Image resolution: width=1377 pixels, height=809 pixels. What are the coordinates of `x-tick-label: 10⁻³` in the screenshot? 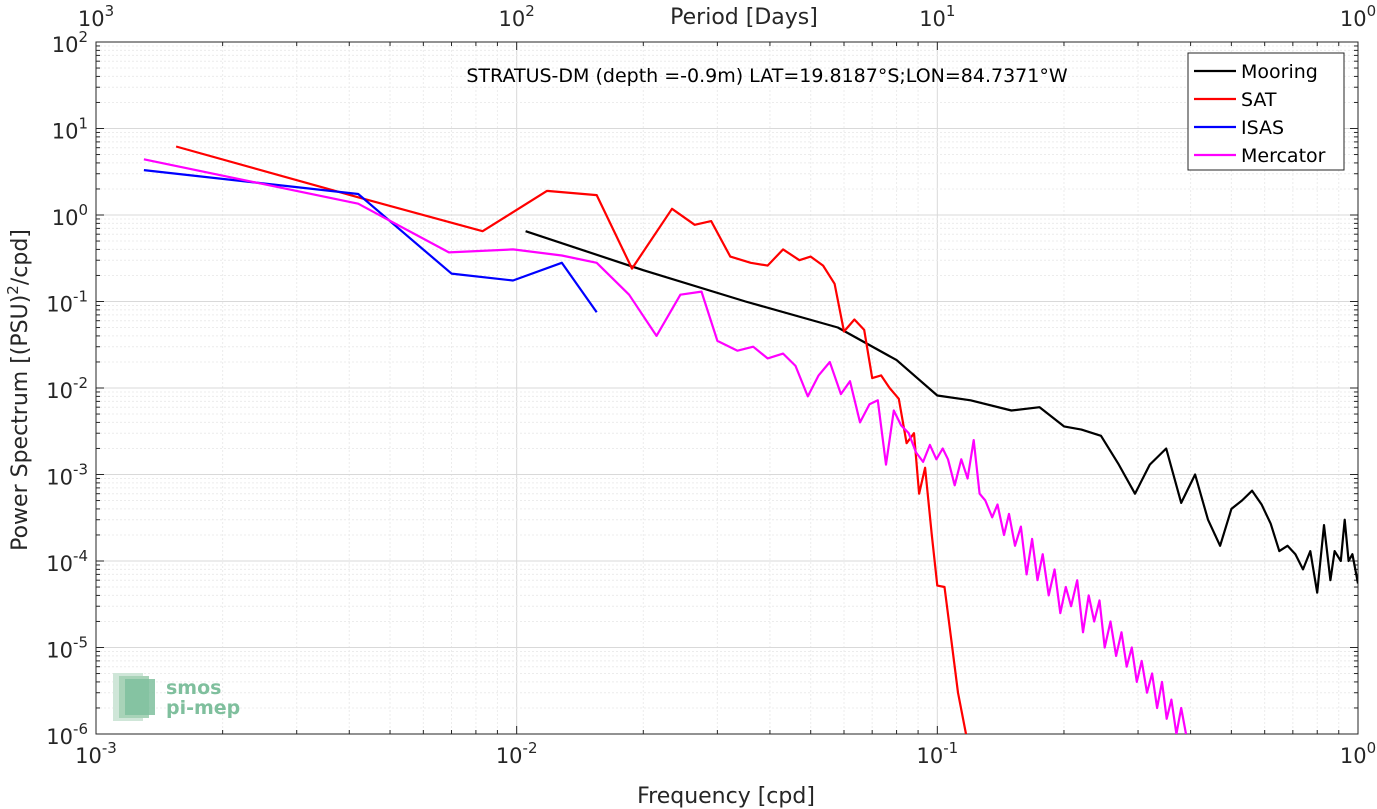 It's located at (96, 753).